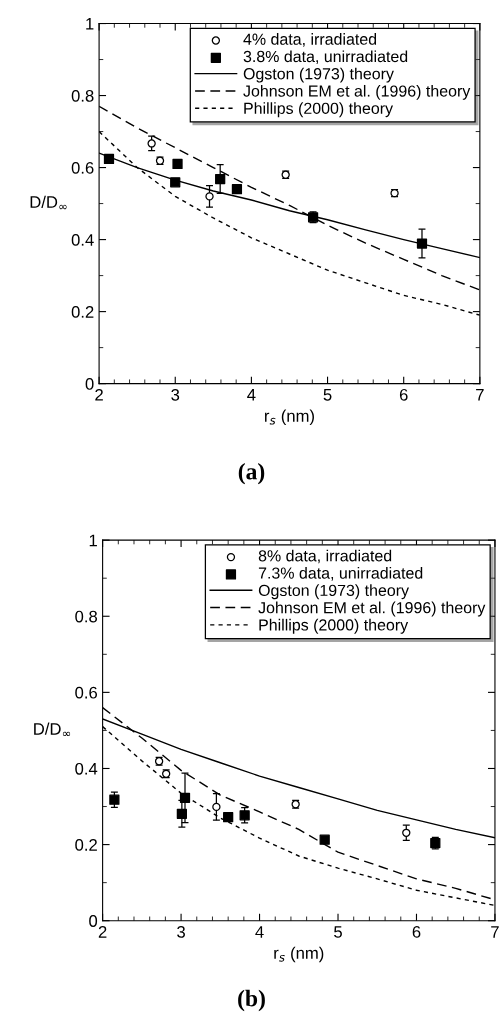 The width and height of the screenshot is (503, 1023). I want to click on legend-label: 7.3% data, unirradiated, so click(340, 574).